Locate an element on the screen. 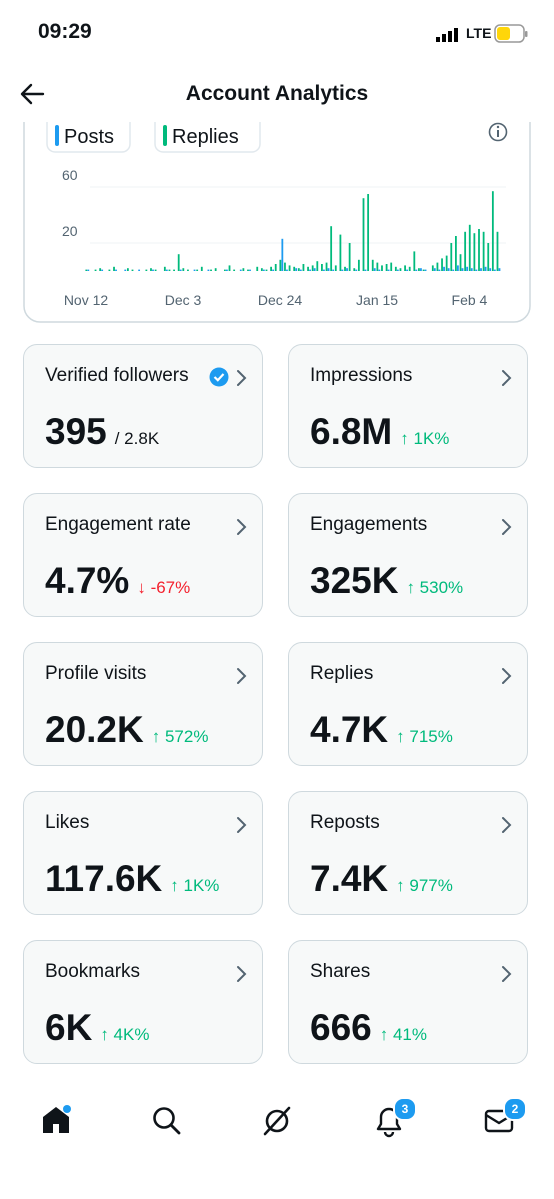 The width and height of the screenshot is (554, 1199). metric-value: 117.6K ↑ 1K% is located at coordinates (132, 879).